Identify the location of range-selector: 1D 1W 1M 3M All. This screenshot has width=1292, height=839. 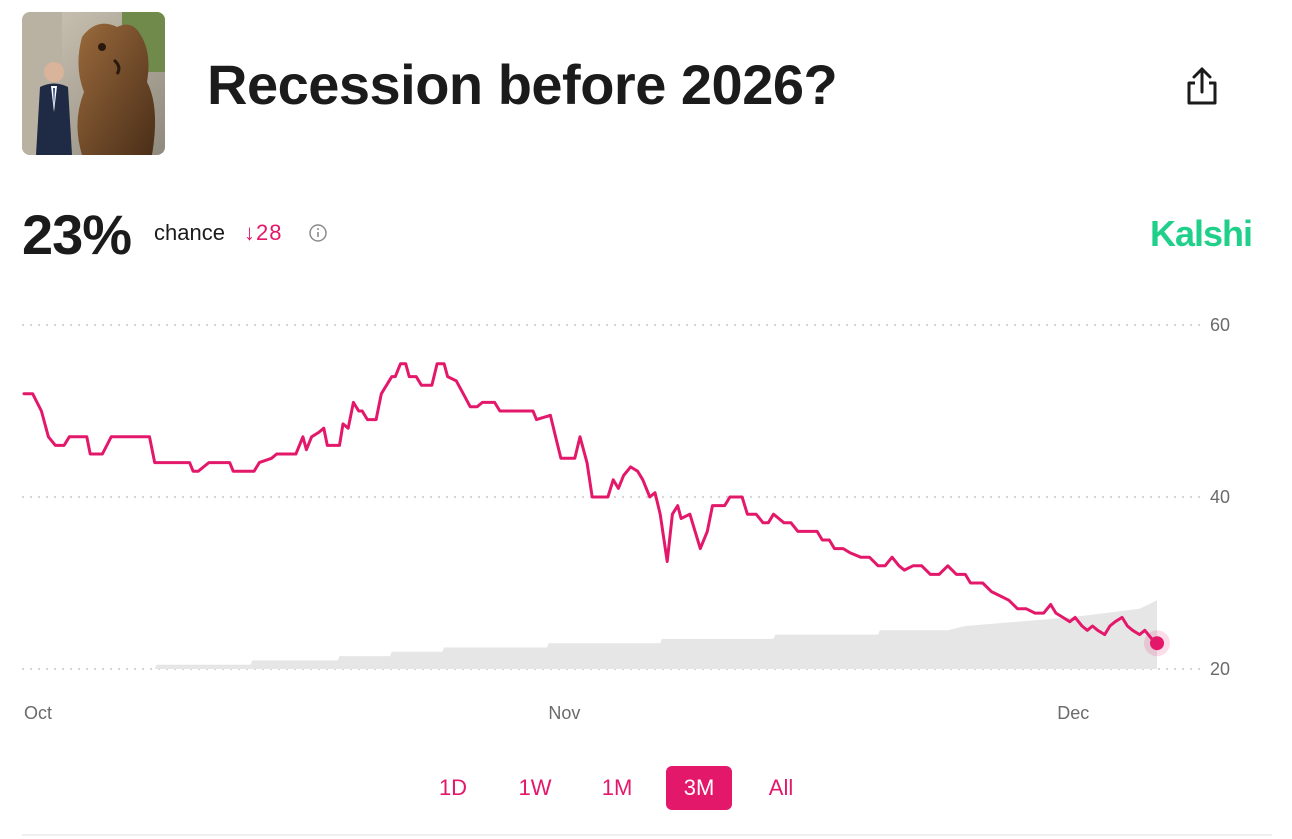
(625, 788).